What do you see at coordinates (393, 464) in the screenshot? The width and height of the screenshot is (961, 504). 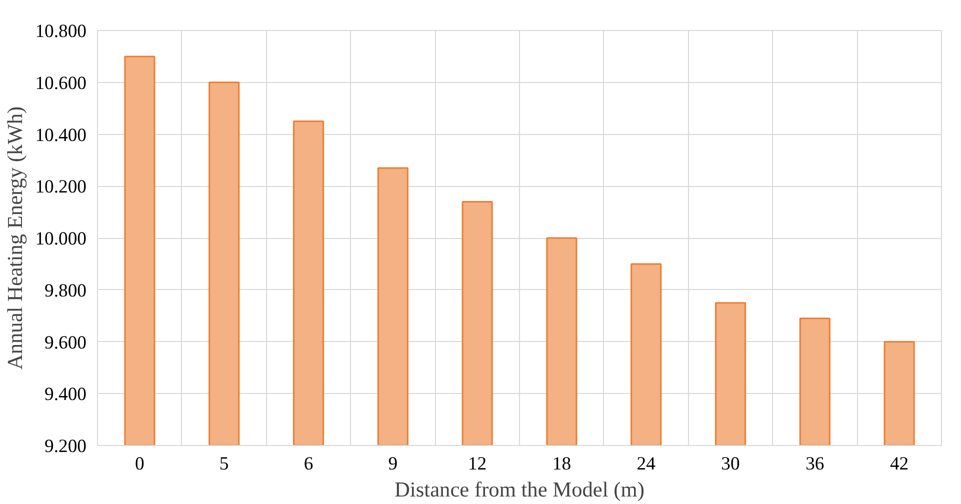 I see `x-tick-label: 9` at bounding box center [393, 464].